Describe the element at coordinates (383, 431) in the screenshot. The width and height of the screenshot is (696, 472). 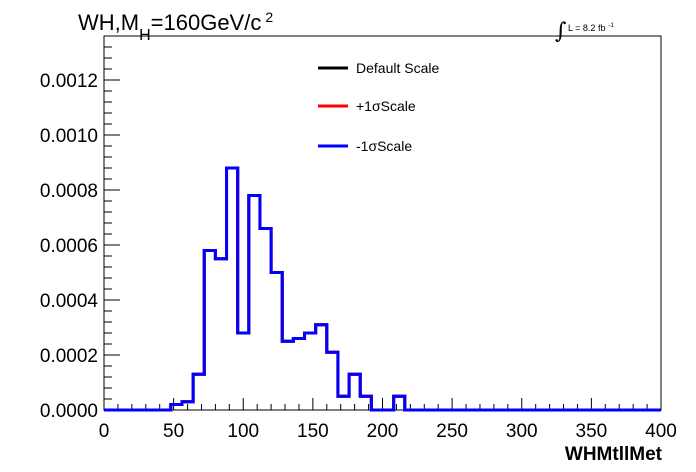
I see `x-tick-label: 200` at that location.